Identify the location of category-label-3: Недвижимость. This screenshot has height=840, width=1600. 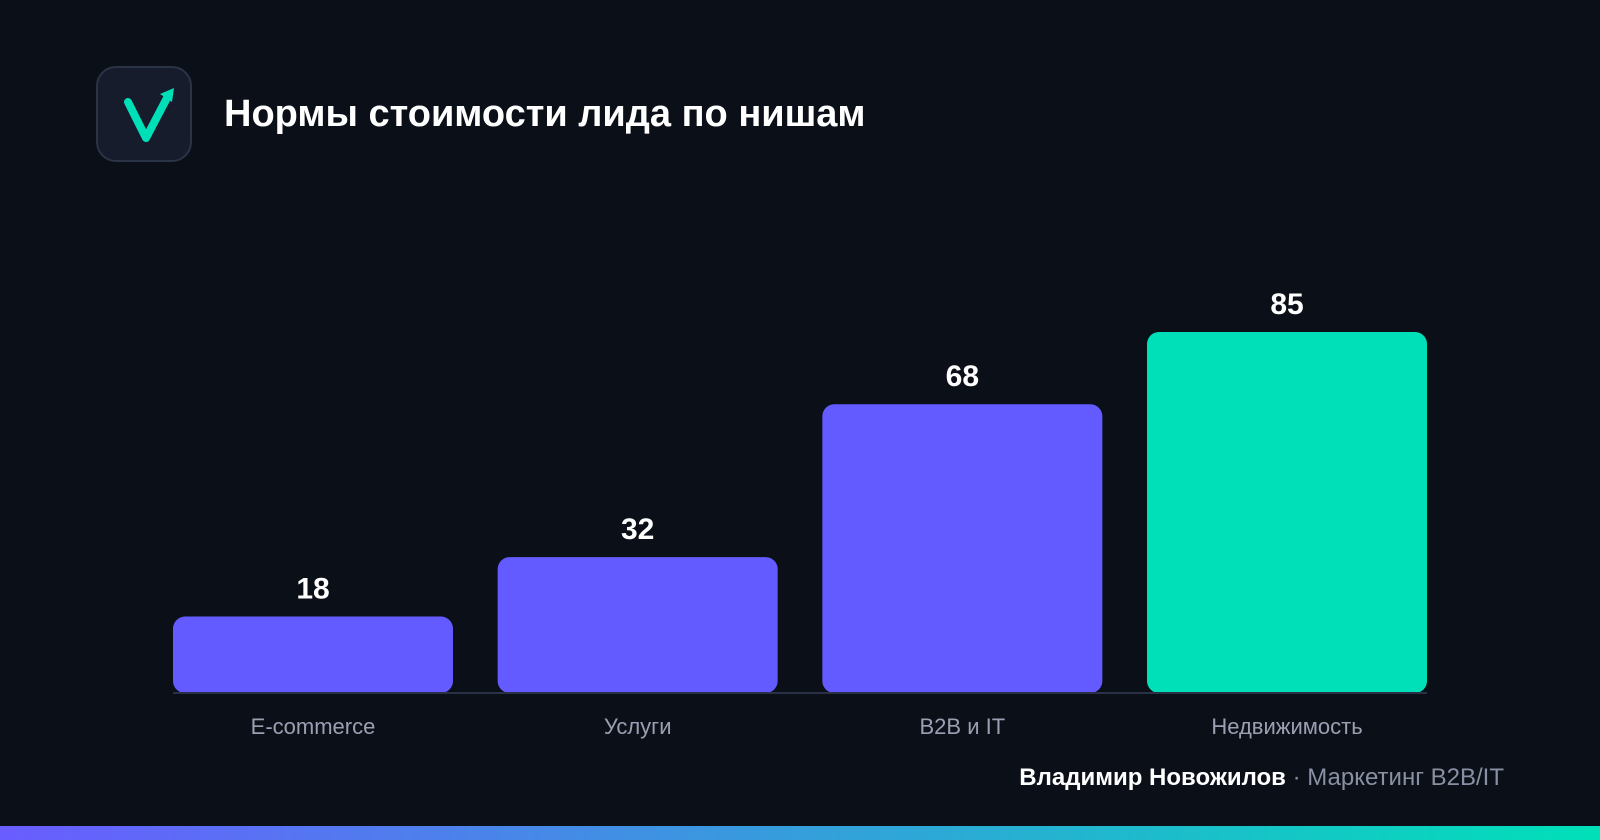
(1286, 726).